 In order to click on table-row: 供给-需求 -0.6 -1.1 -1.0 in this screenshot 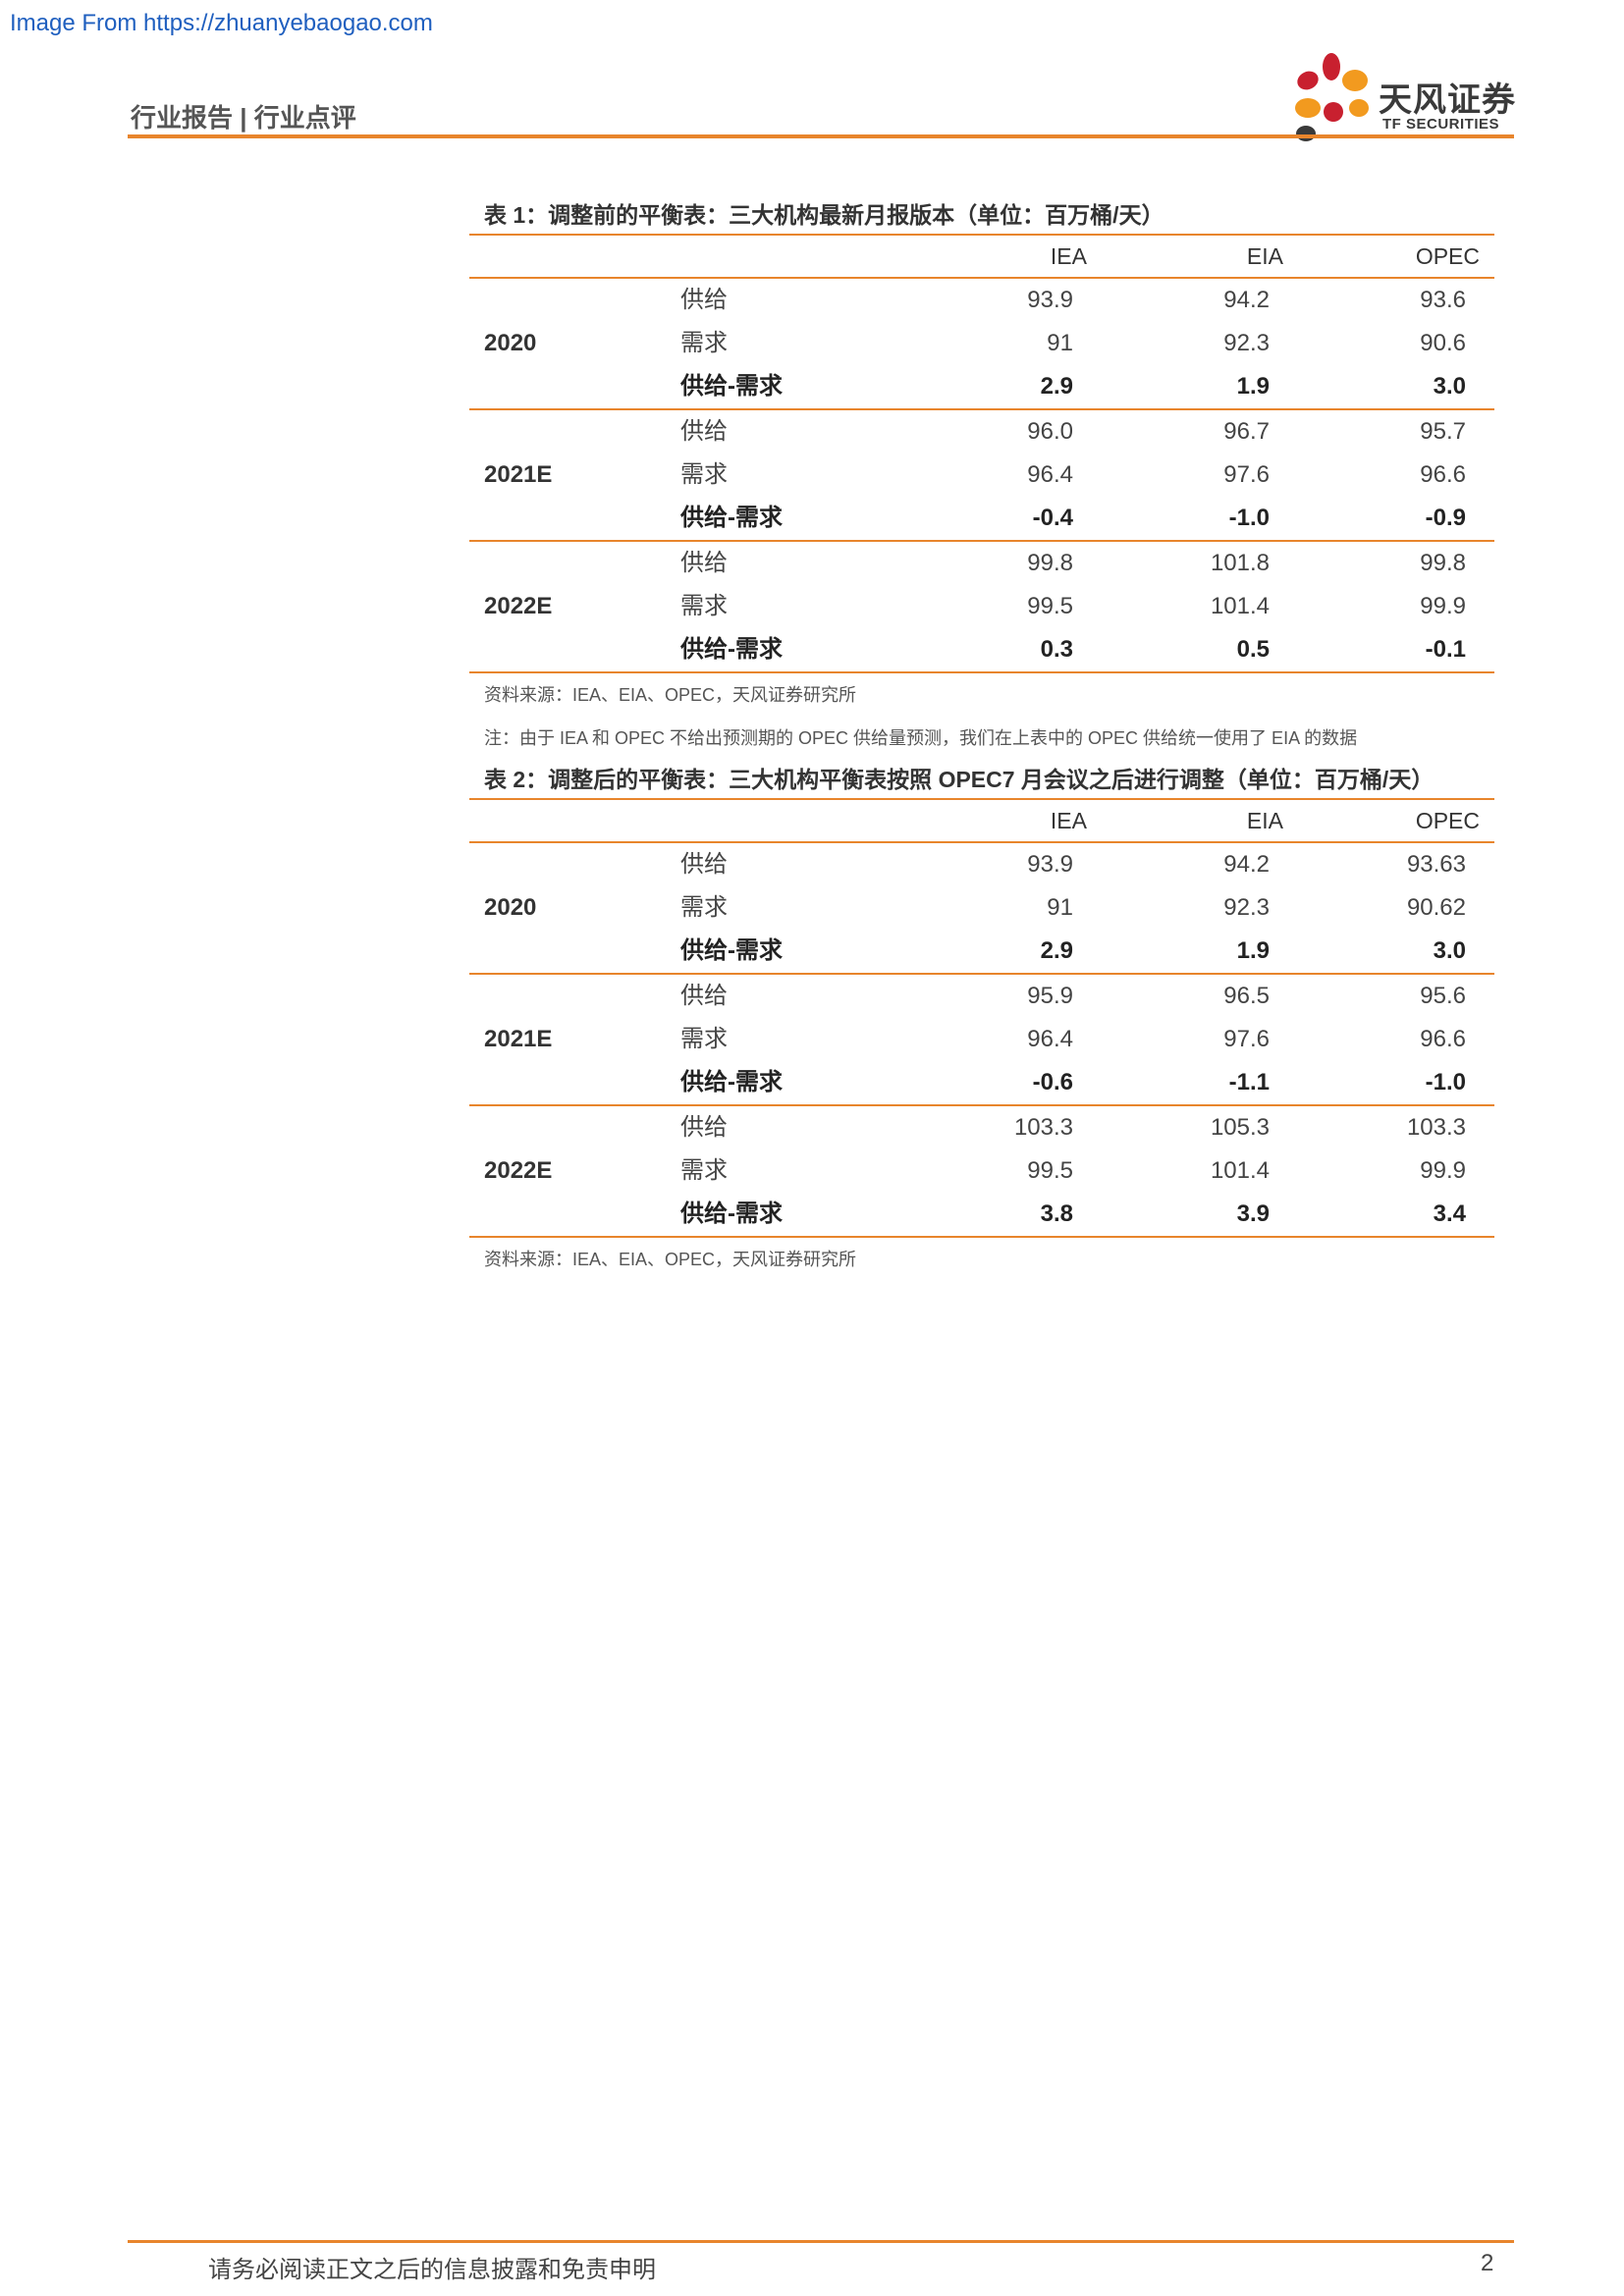, I will do `click(981, 1082)`.